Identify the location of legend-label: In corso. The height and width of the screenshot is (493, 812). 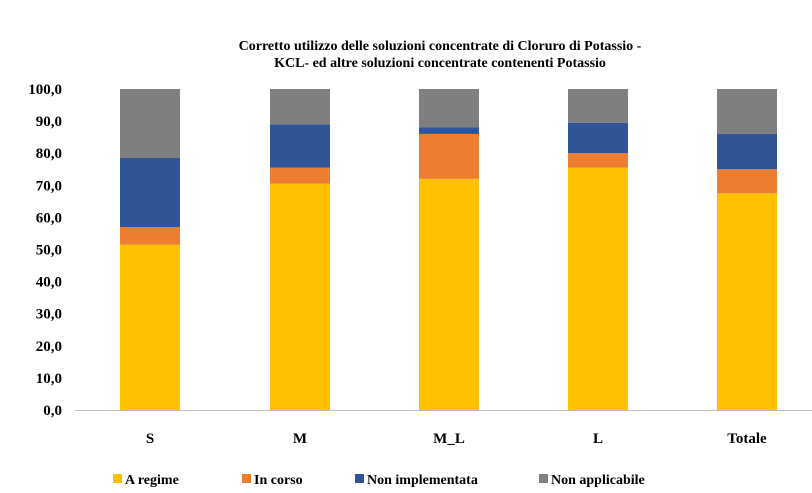
(278, 480).